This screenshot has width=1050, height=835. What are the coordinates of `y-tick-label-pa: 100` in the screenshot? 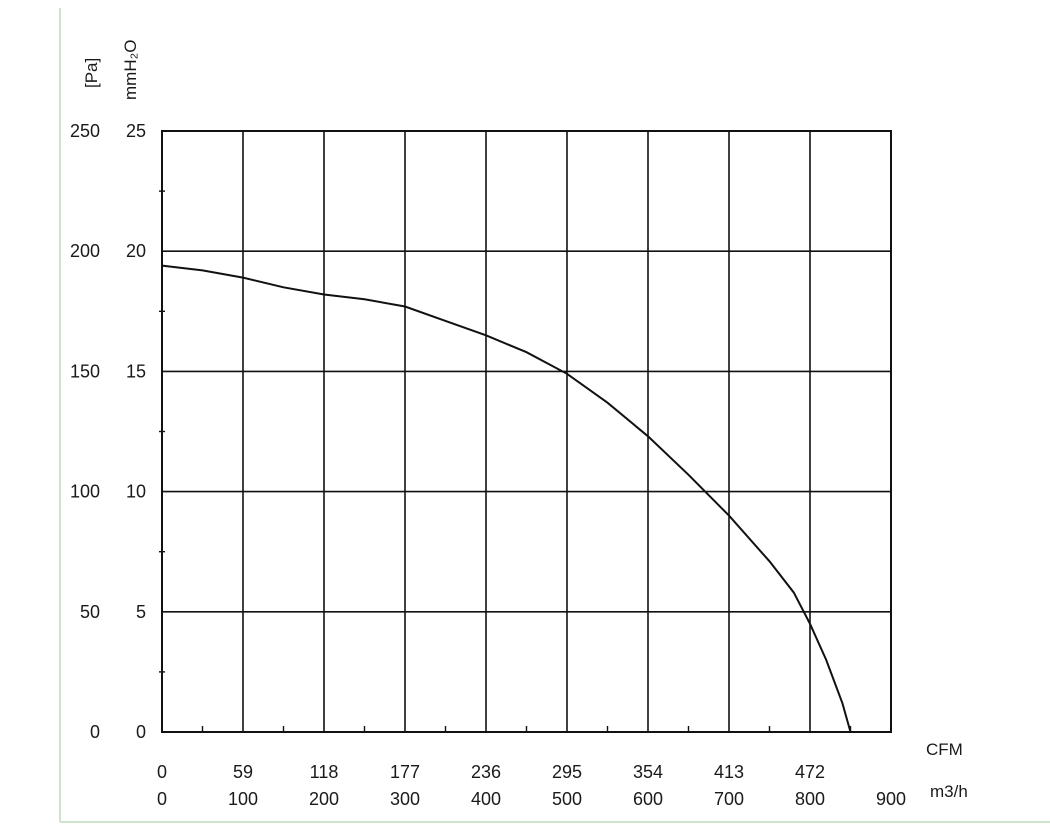 It's located at (85, 492).